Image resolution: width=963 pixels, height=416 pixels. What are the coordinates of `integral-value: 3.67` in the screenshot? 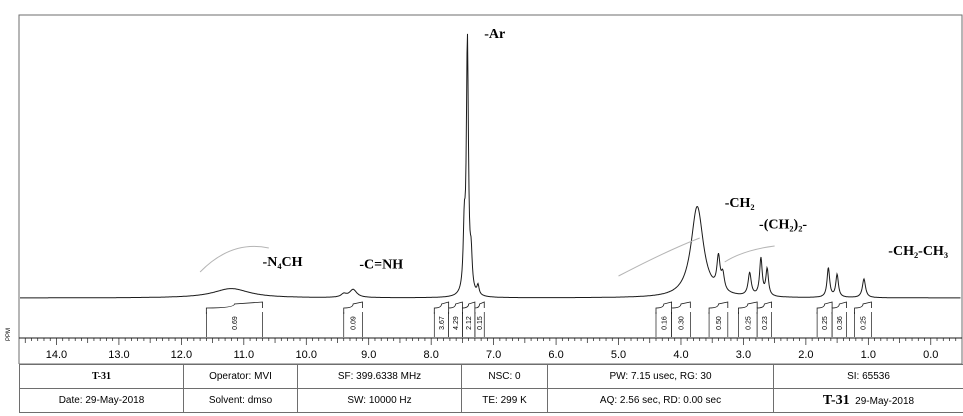 It's located at (442, 323).